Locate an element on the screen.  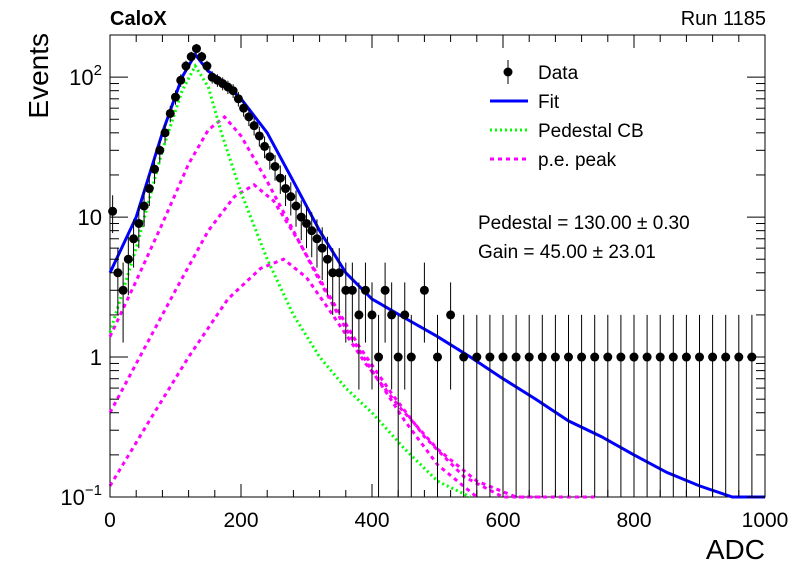
x-tick-label: 0 is located at coordinates (110, 520).